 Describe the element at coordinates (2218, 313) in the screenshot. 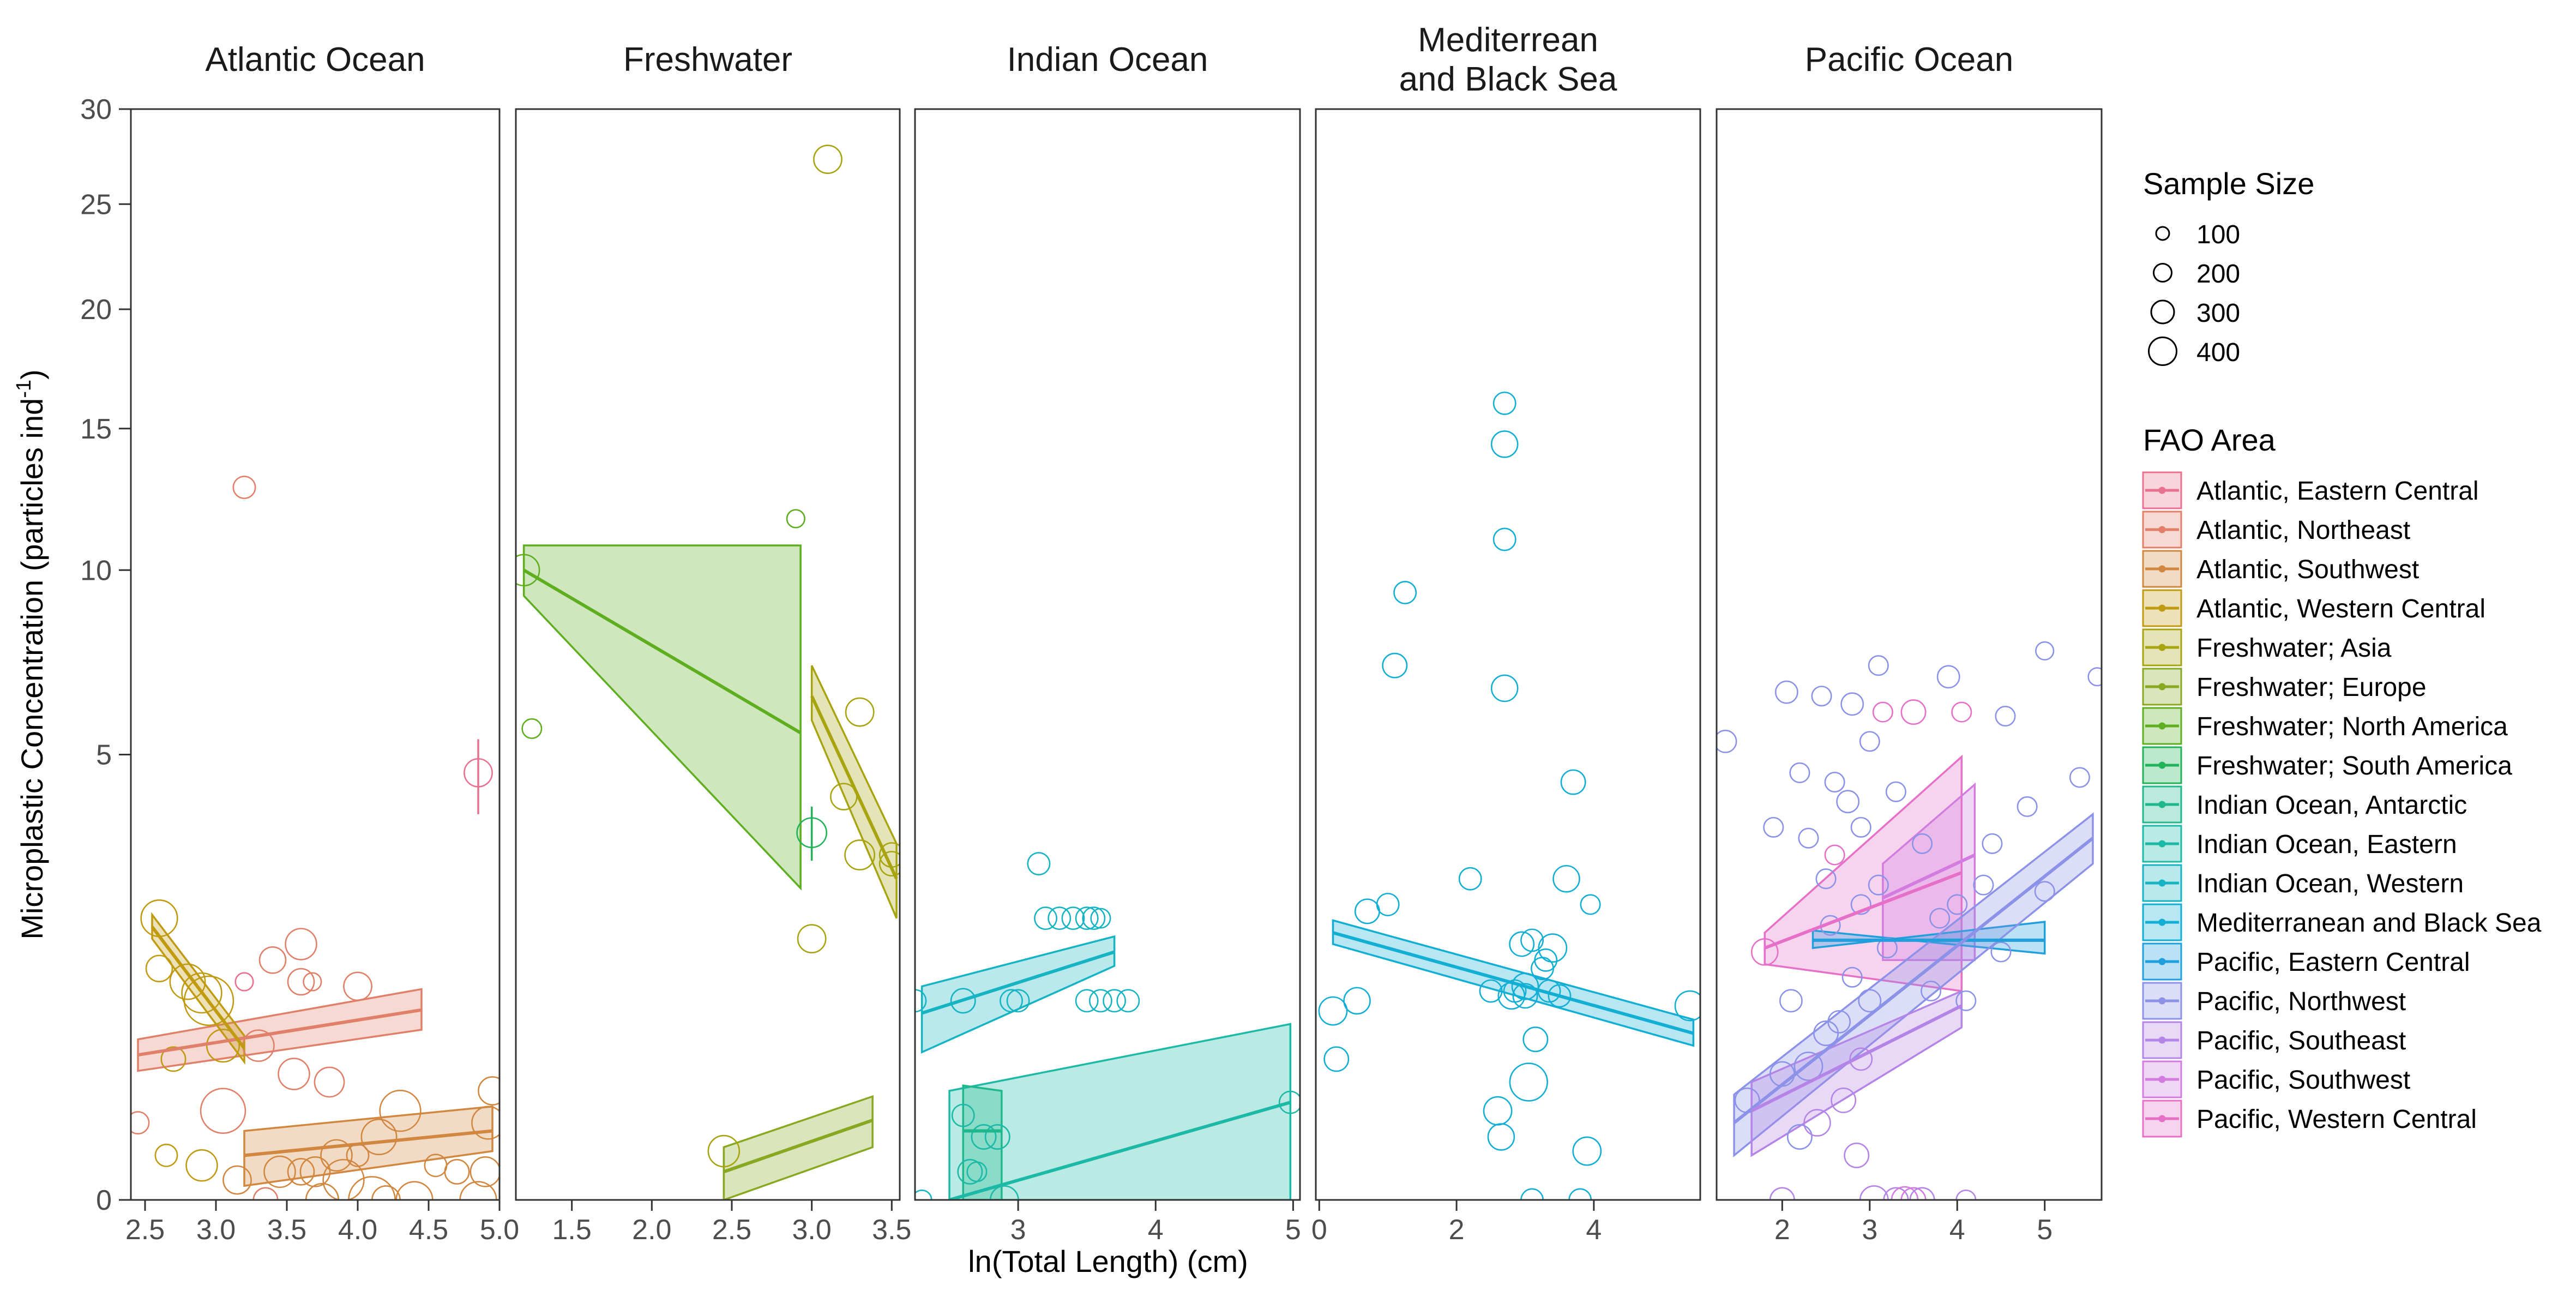

I see `size-legend-label: 300` at that location.